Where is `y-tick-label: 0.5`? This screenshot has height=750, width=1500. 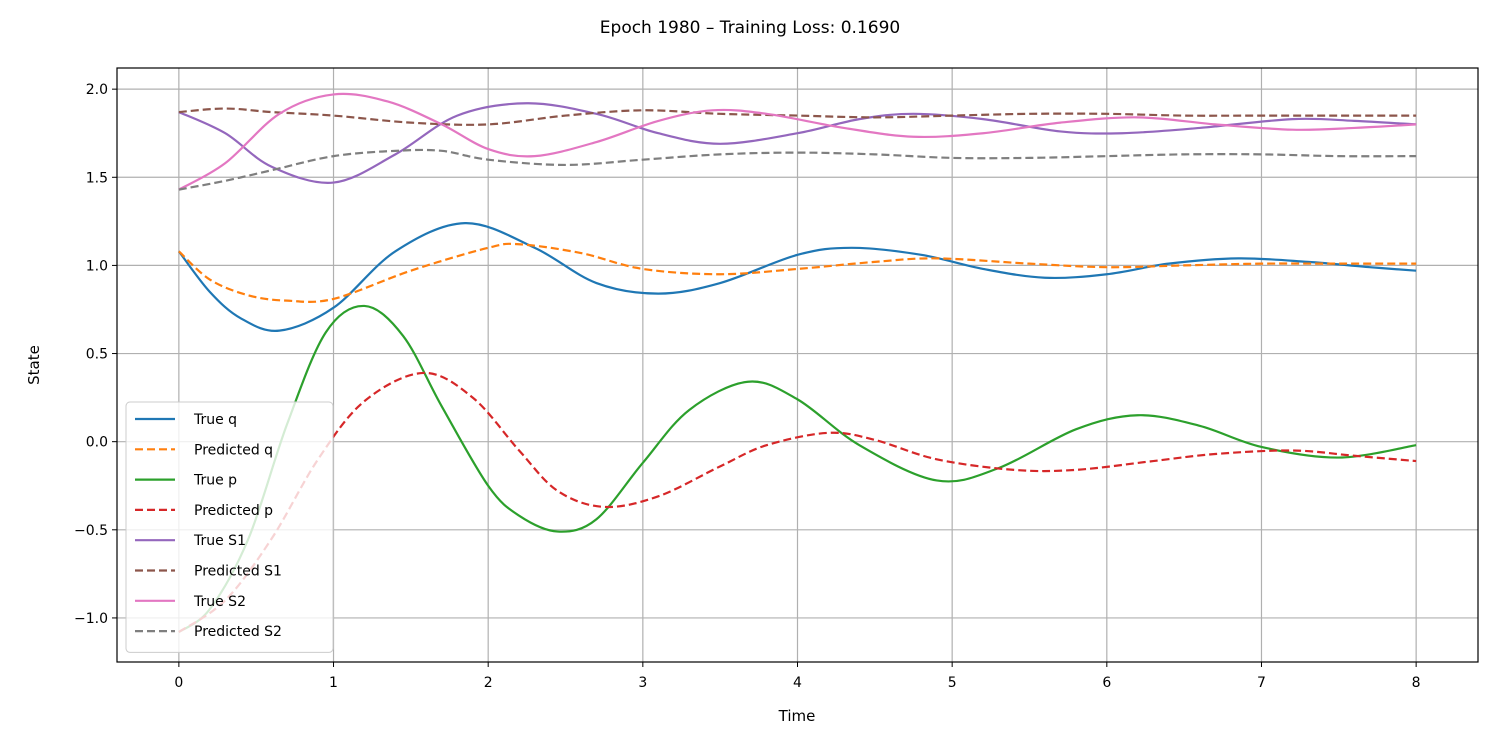 y-tick-label: 0.5 is located at coordinates (97, 355).